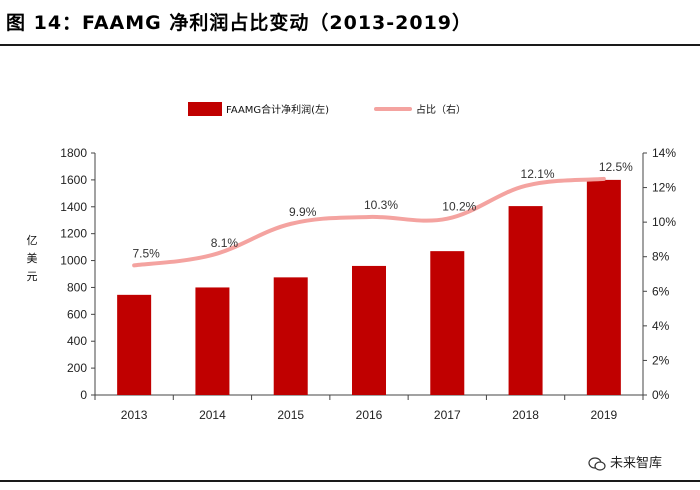 Image resolution: width=700 pixels, height=490 pixels. I want to click on left-tick-label: 1000, so click(73, 261).